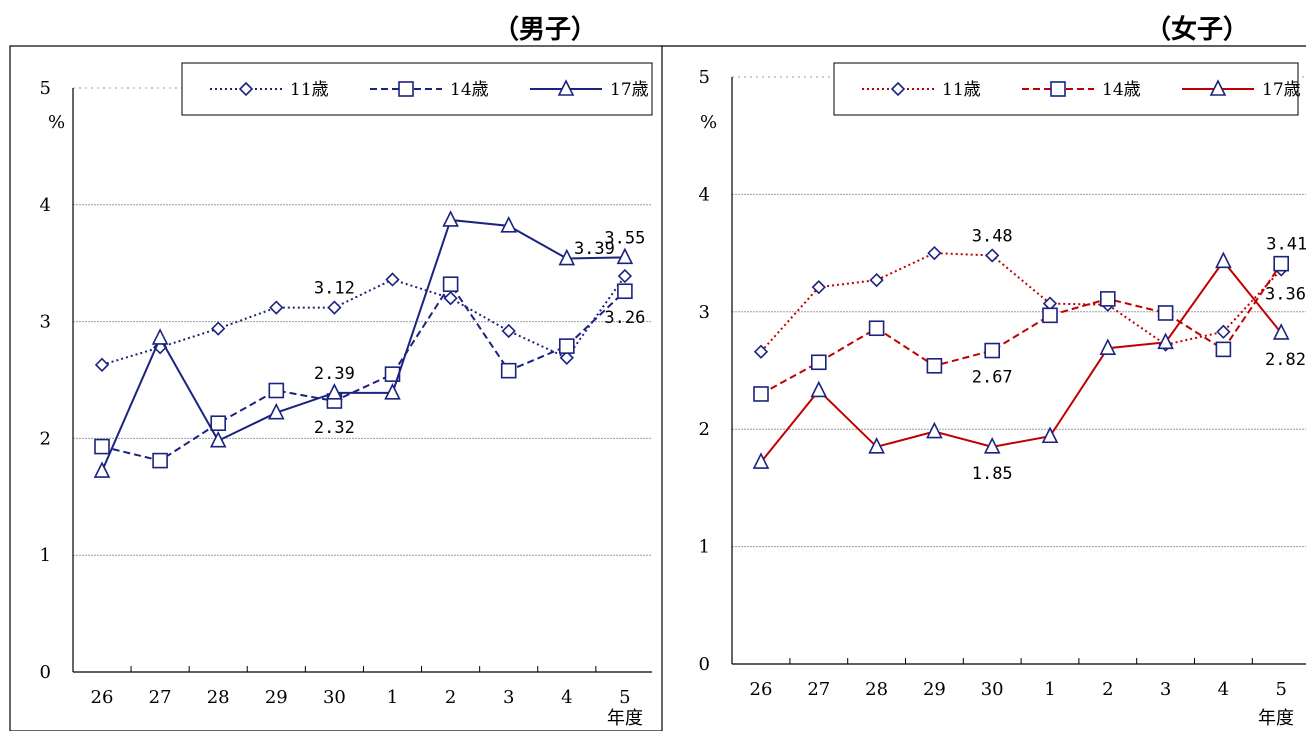  What do you see at coordinates (761, 689) in the screenshot?
I see `x-tick-label-female: 26` at bounding box center [761, 689].